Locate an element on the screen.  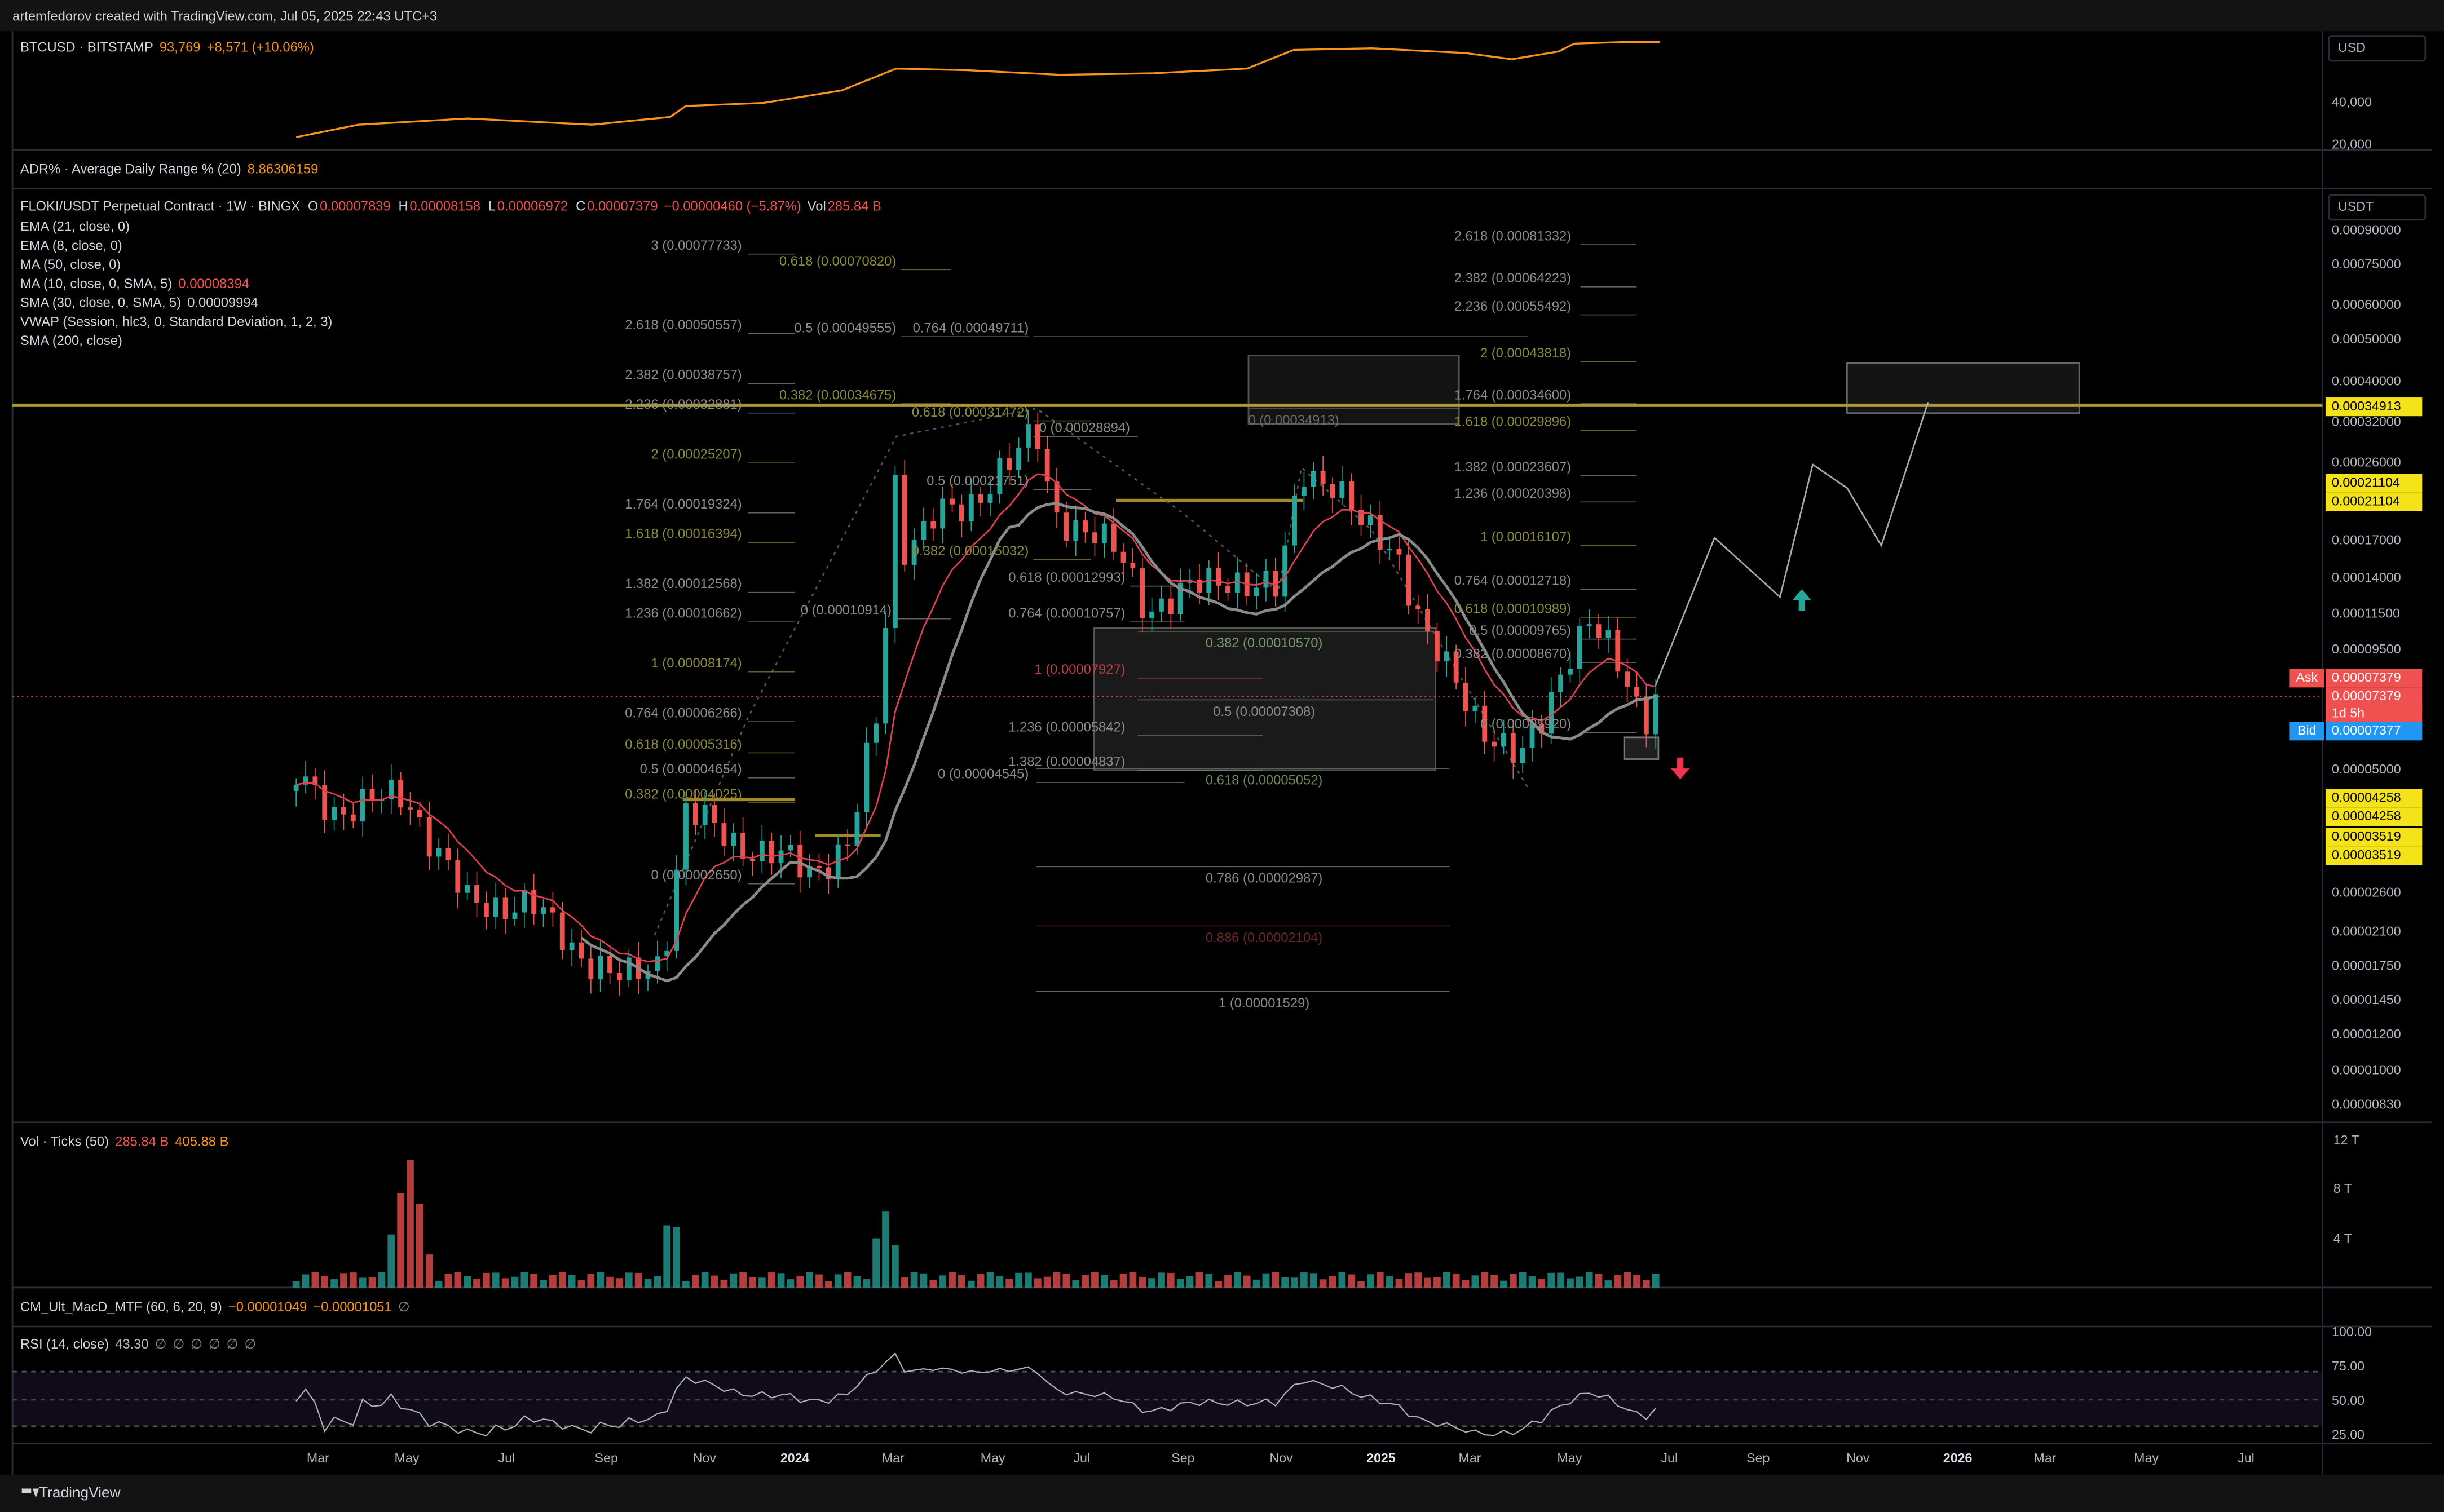
fib-label: 0.5 (0.00007308) is located at coordinates (1264, 711).